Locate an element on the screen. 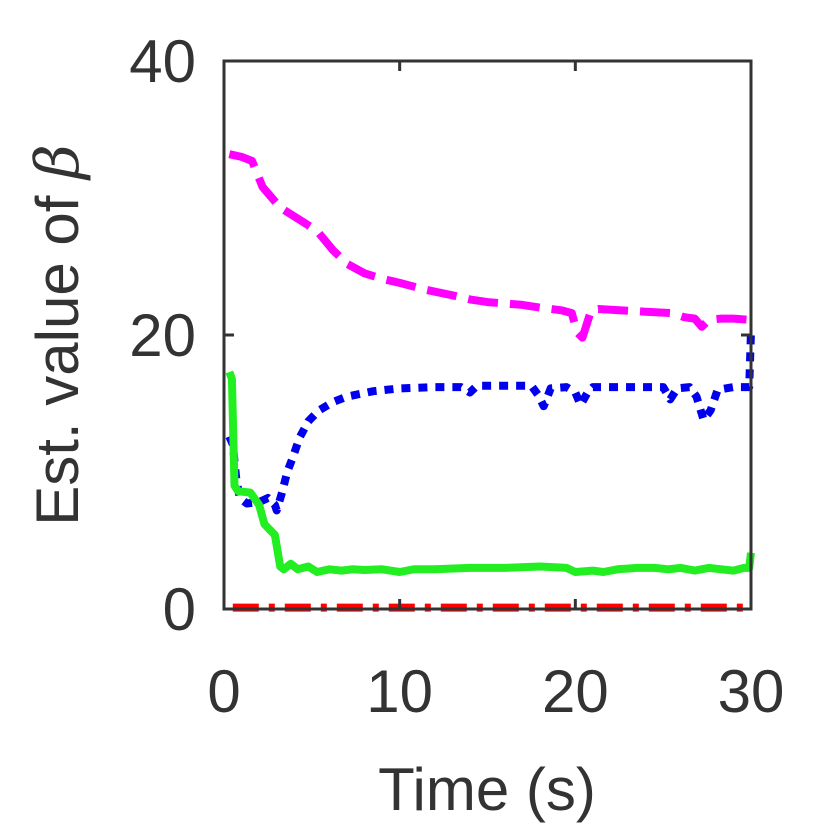 The height and width of the screenshot is (830, 830). y-axis-label-symbol: β is located at coordinates (58, 162).